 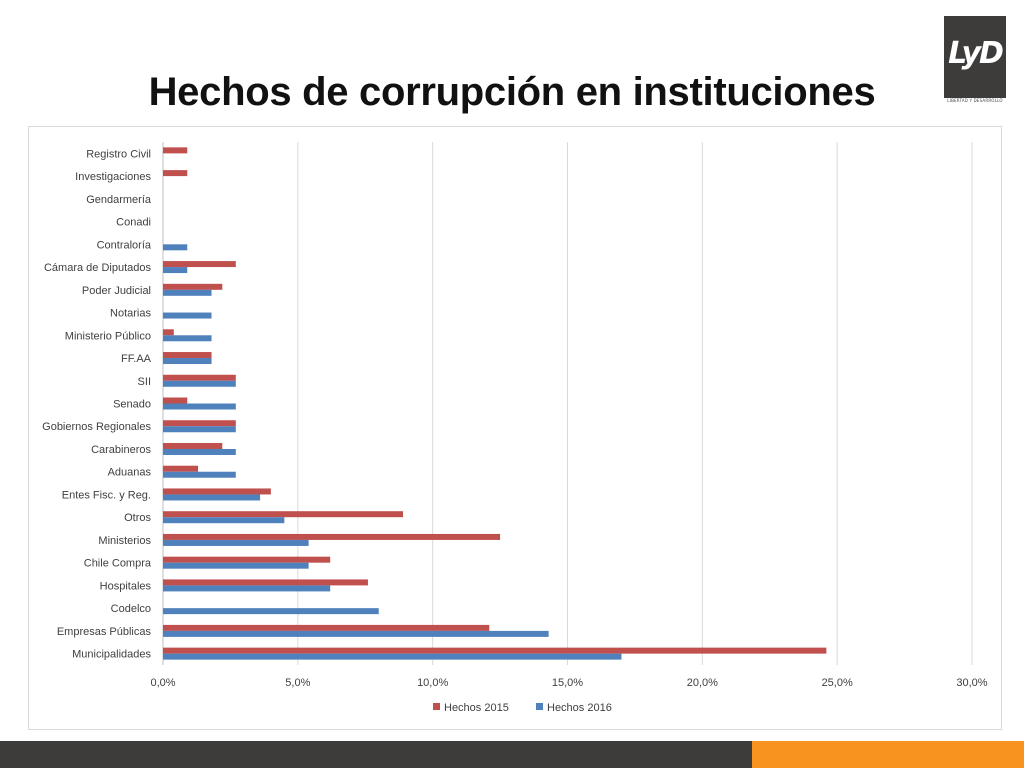 I want to click on lyd-logo: LyD, so click(x=975, y=57).